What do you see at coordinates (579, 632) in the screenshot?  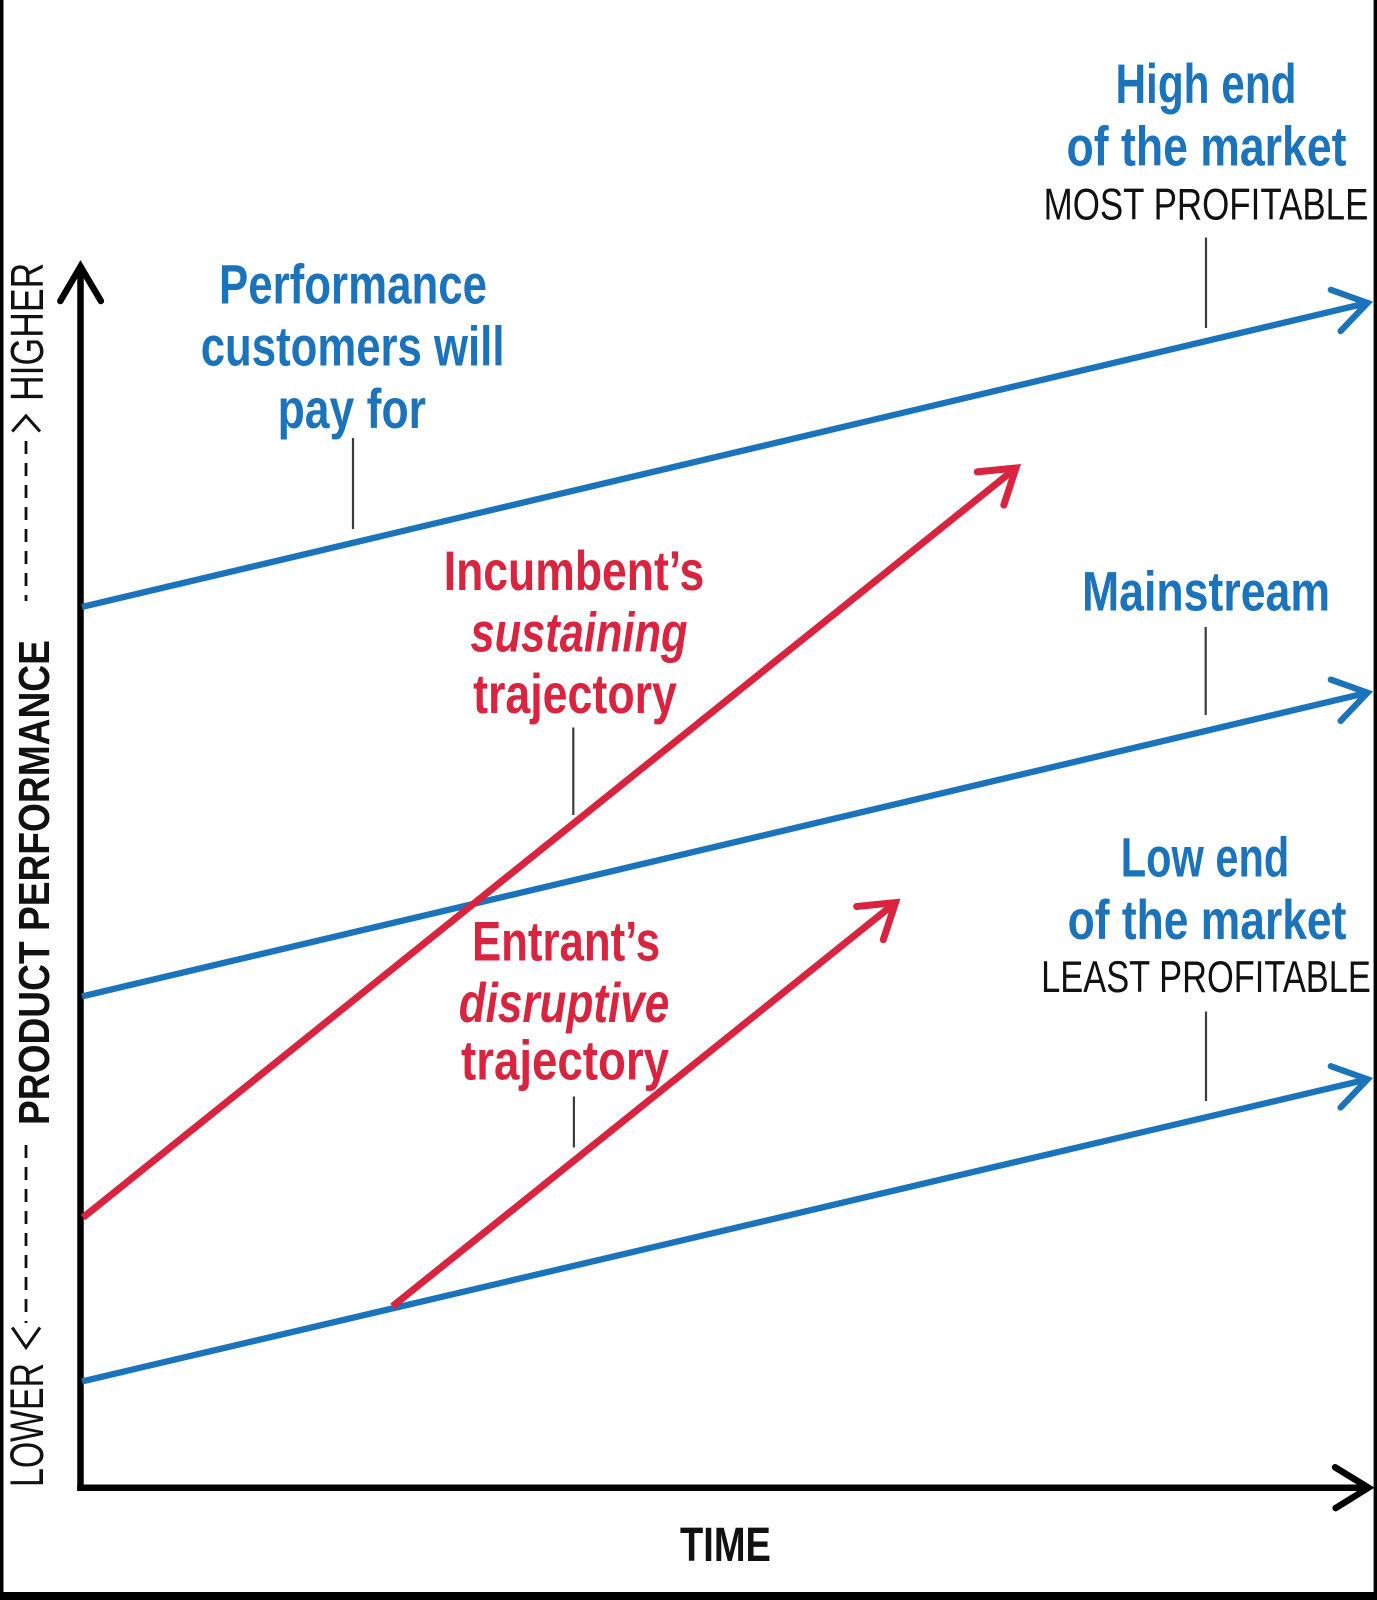 I see `svg-text: sustaining` at bounding box center [579, 632].